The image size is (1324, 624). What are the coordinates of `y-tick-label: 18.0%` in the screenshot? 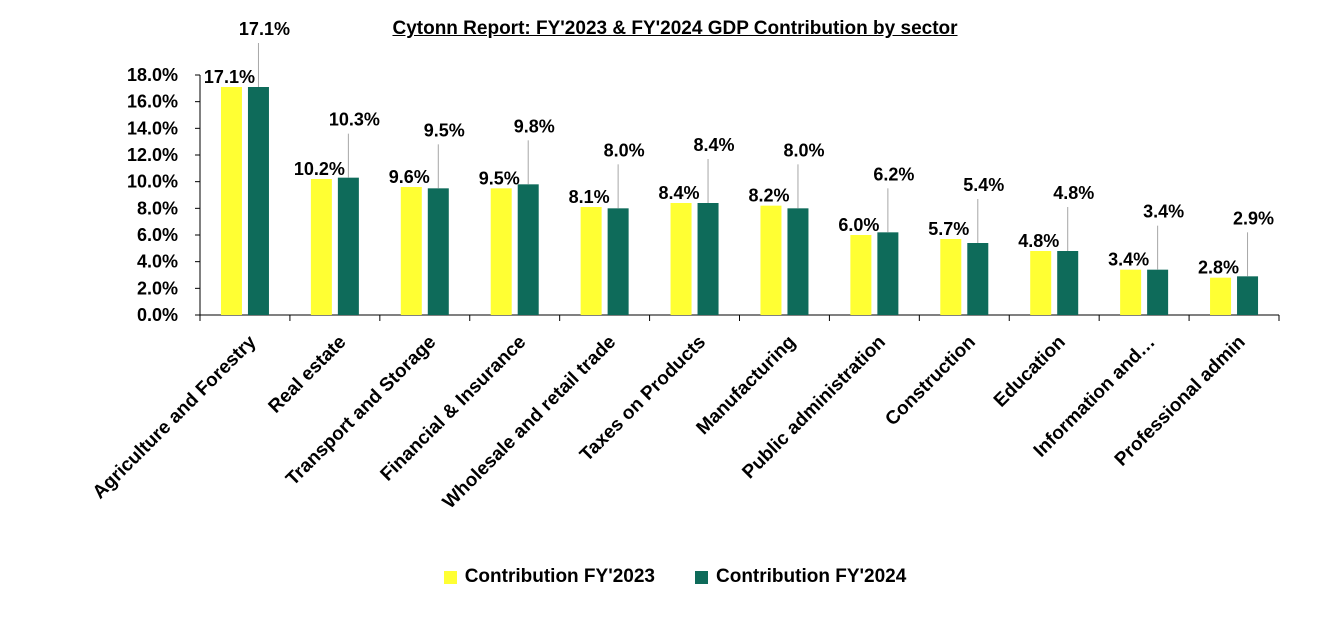 It's located at (152, 75).